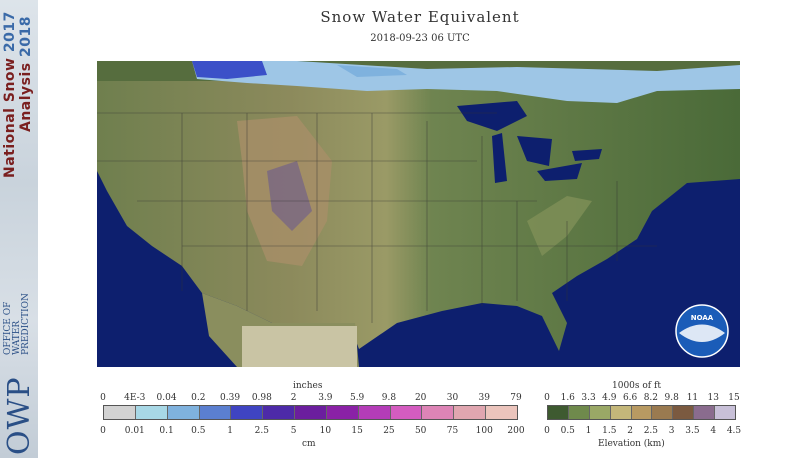 This screenshot has height=458, width=801. I want to click on elev-unit-ft: 1000s of ft, so click(636, 386).